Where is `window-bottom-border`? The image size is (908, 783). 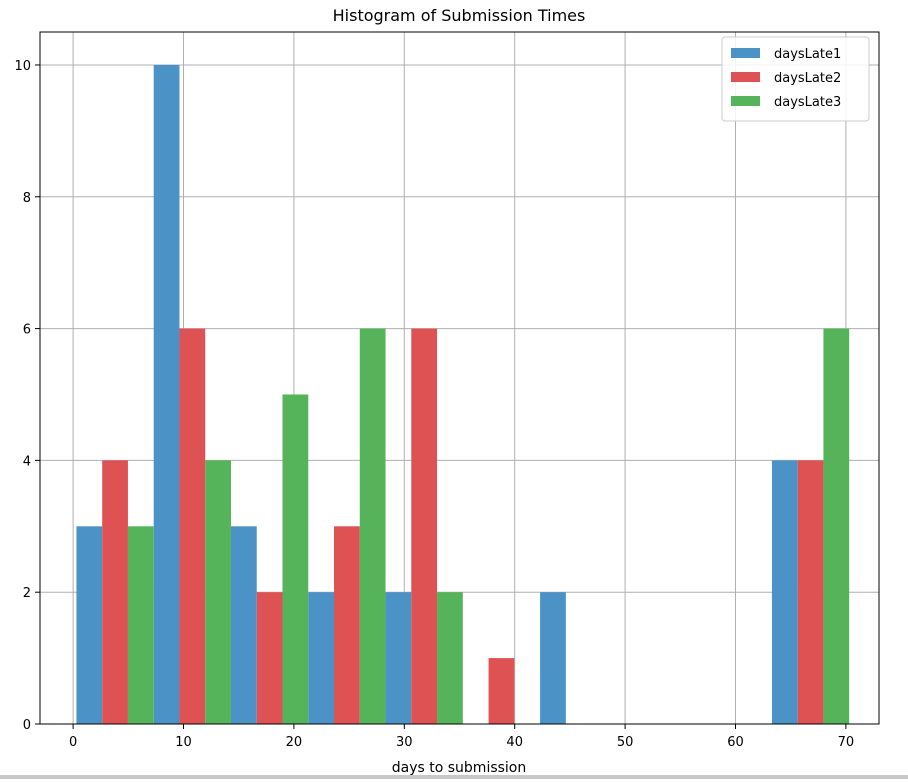 window-bottom-border is located at coordinates (454, 777).